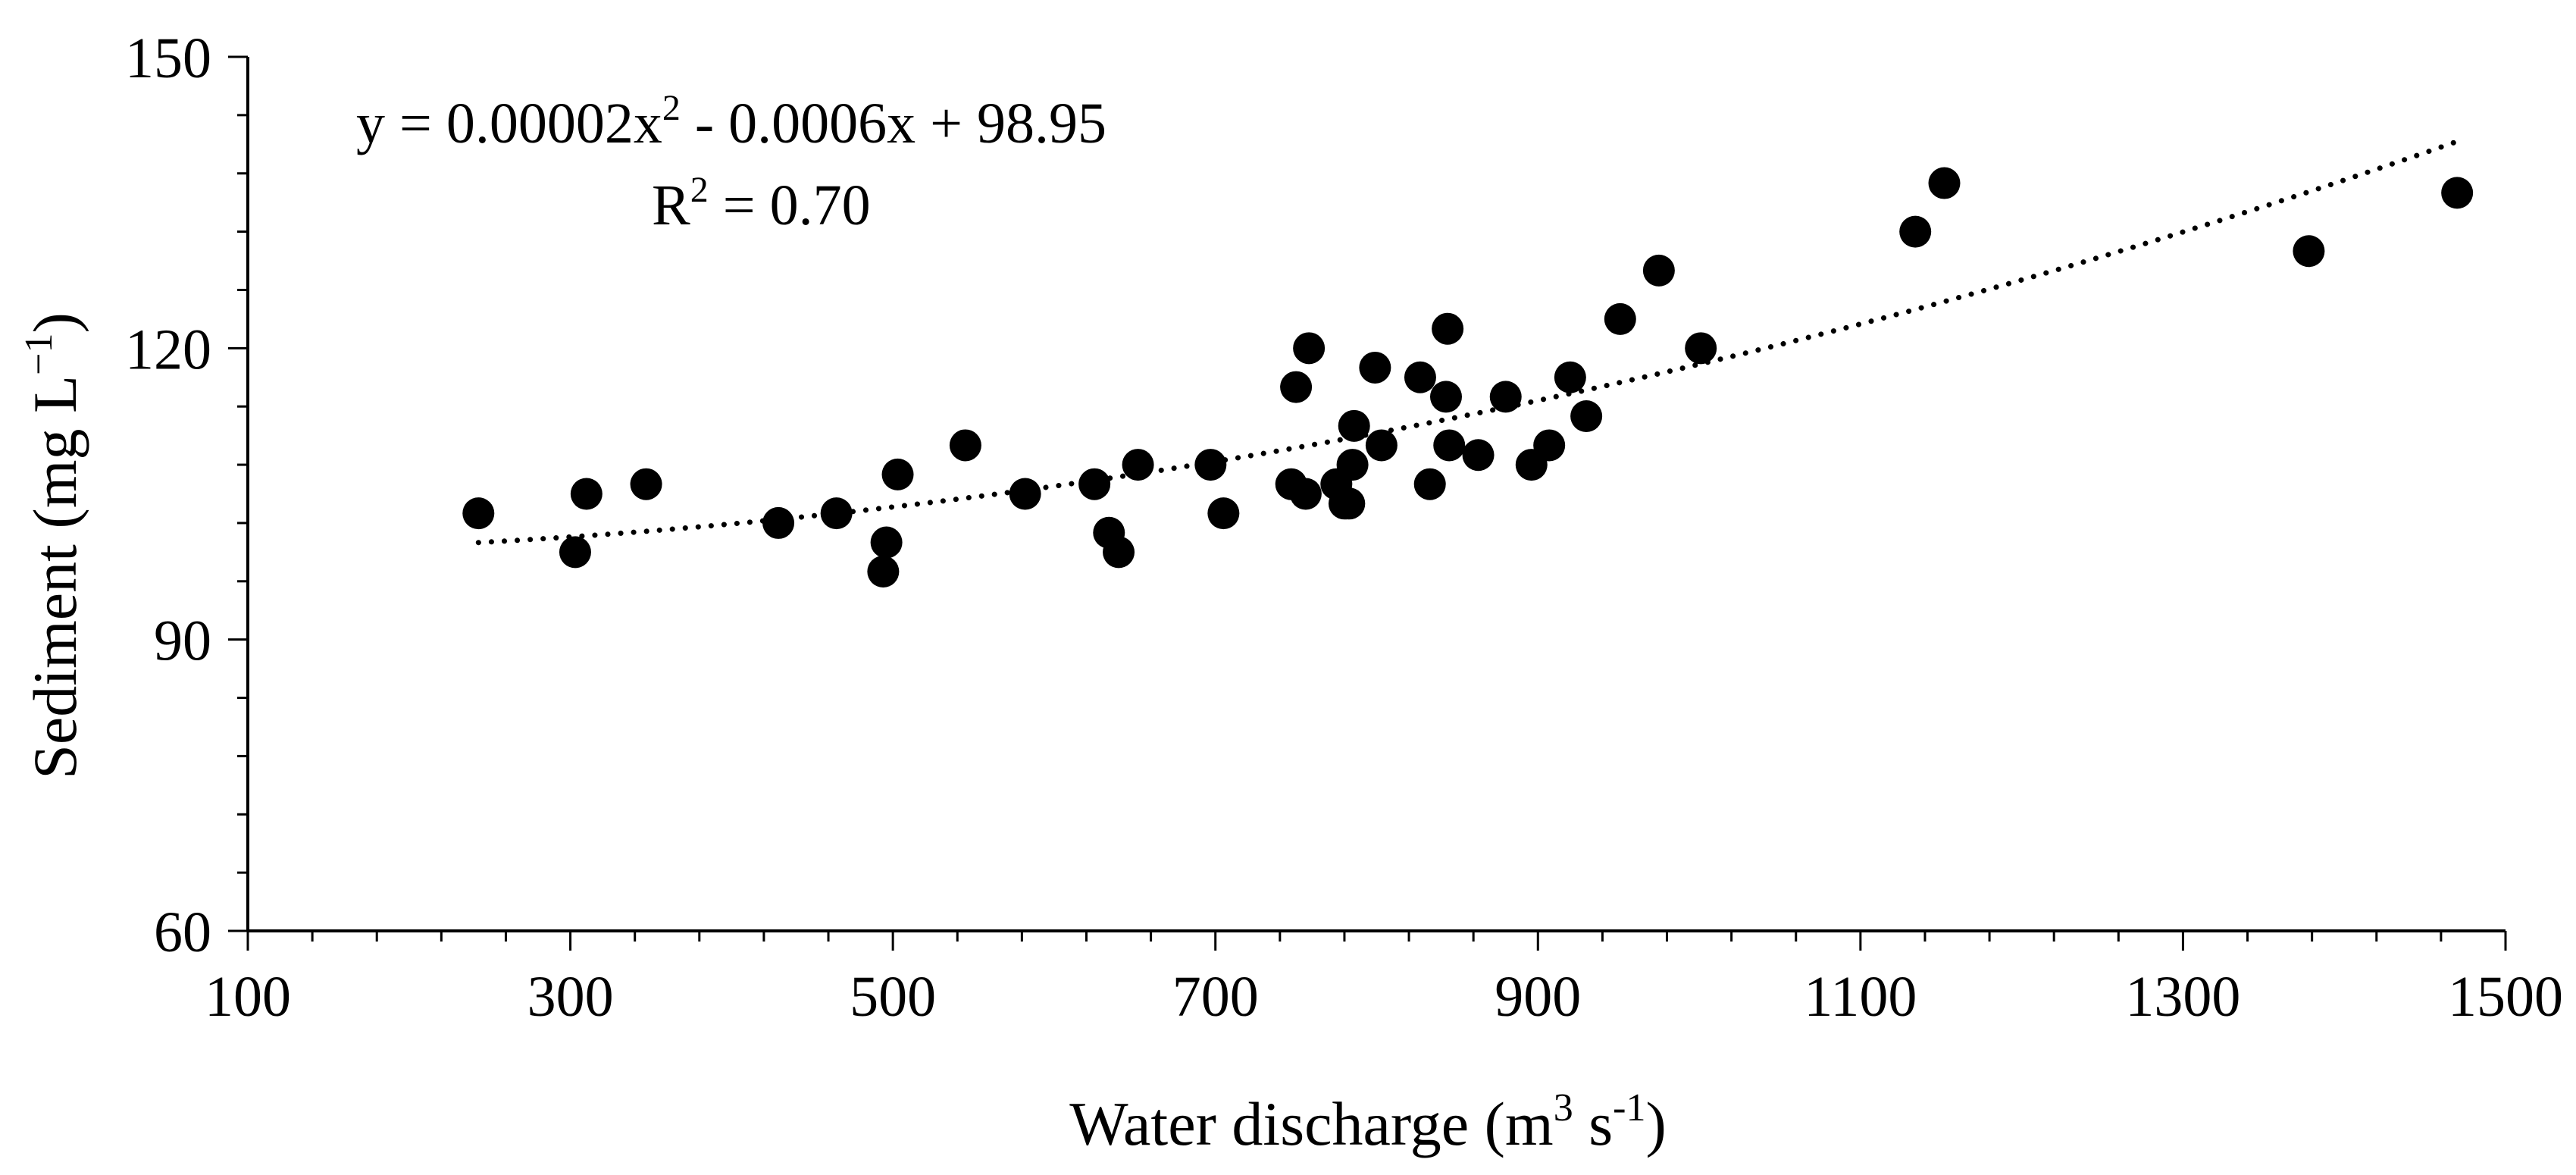 The width and height of the screenshot is (2576, 1175). What do you see at coordinates (509, 123) in the screenshot?
I see `equation-text-before: y = 0.00002x` at bounding box center [509, 123].